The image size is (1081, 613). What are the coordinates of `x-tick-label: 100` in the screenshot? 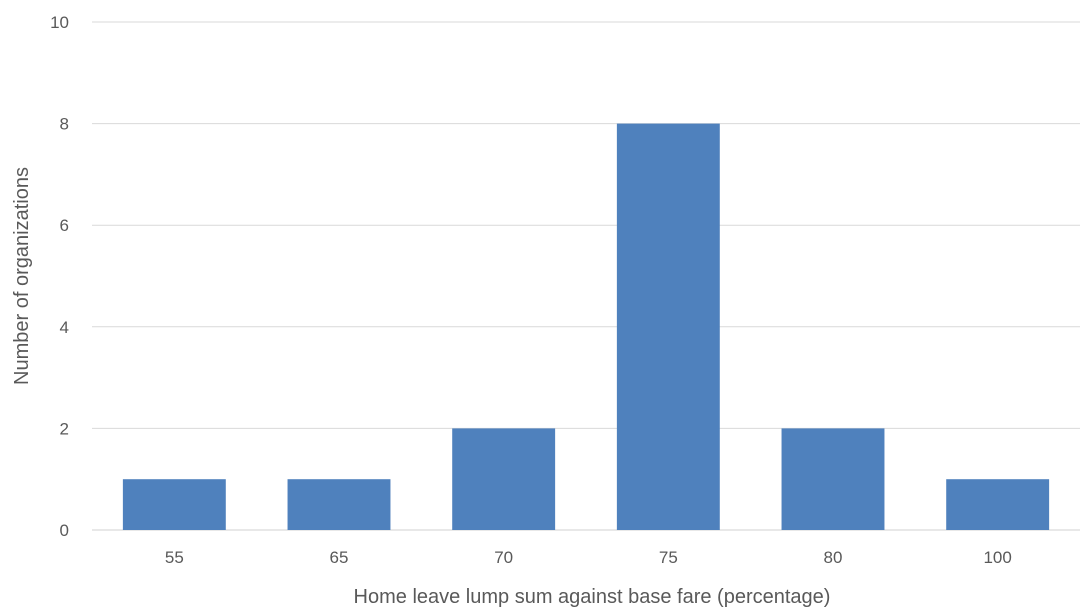 It's located at (997, 557).